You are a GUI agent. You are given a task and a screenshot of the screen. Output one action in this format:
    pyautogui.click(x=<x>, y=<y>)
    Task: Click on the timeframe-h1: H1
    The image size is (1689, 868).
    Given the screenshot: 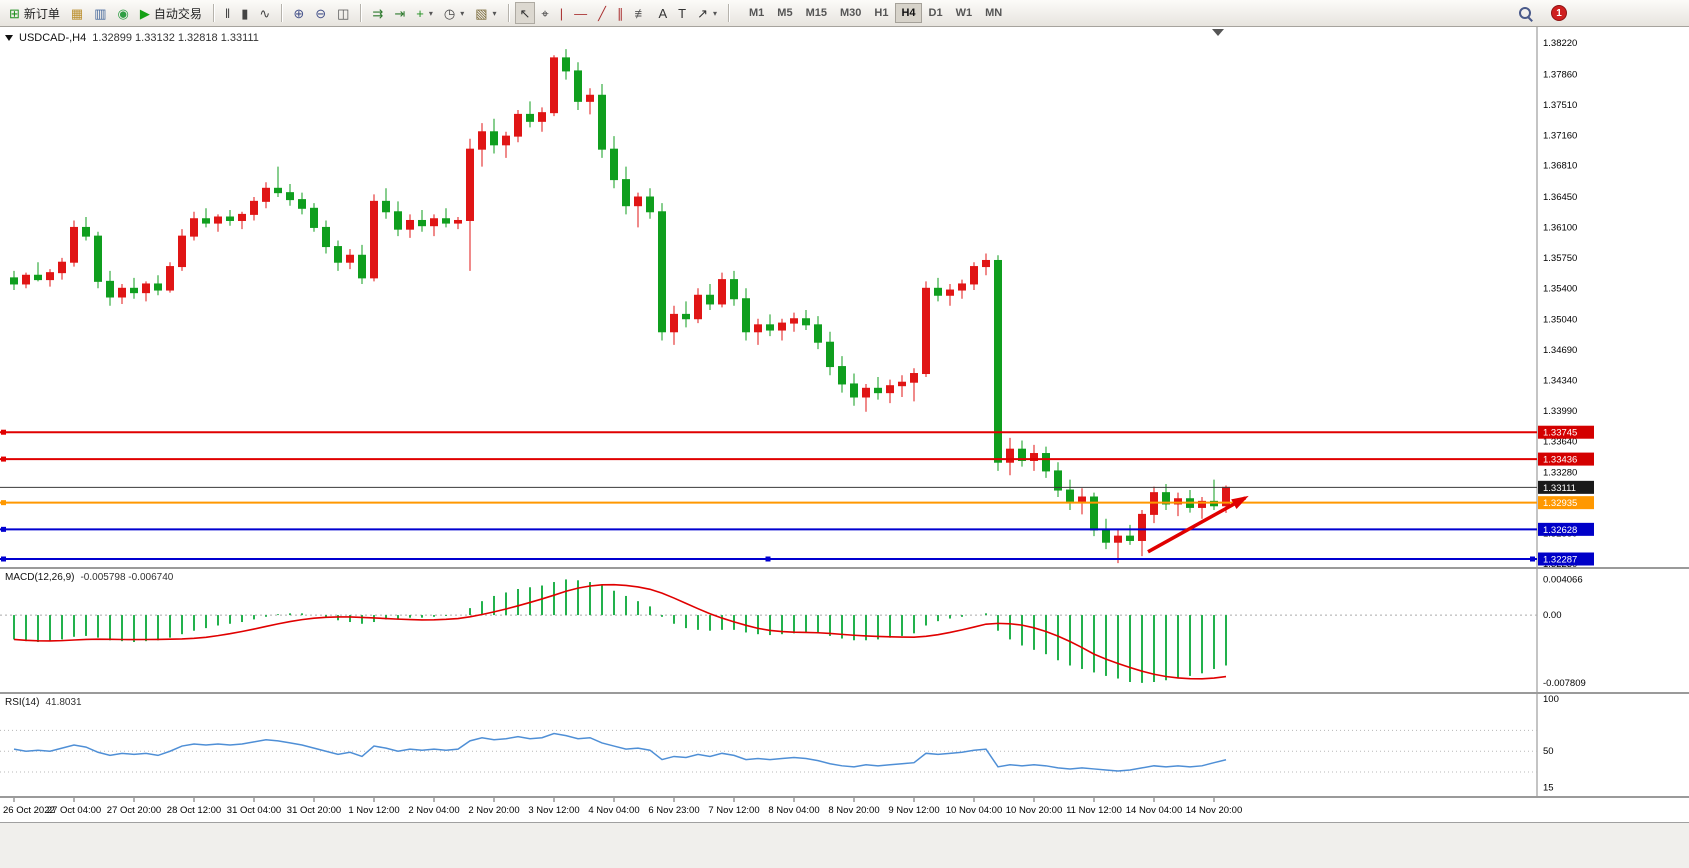 What is the action you would take?
    pyautogui.click(x=881, y=13)
    